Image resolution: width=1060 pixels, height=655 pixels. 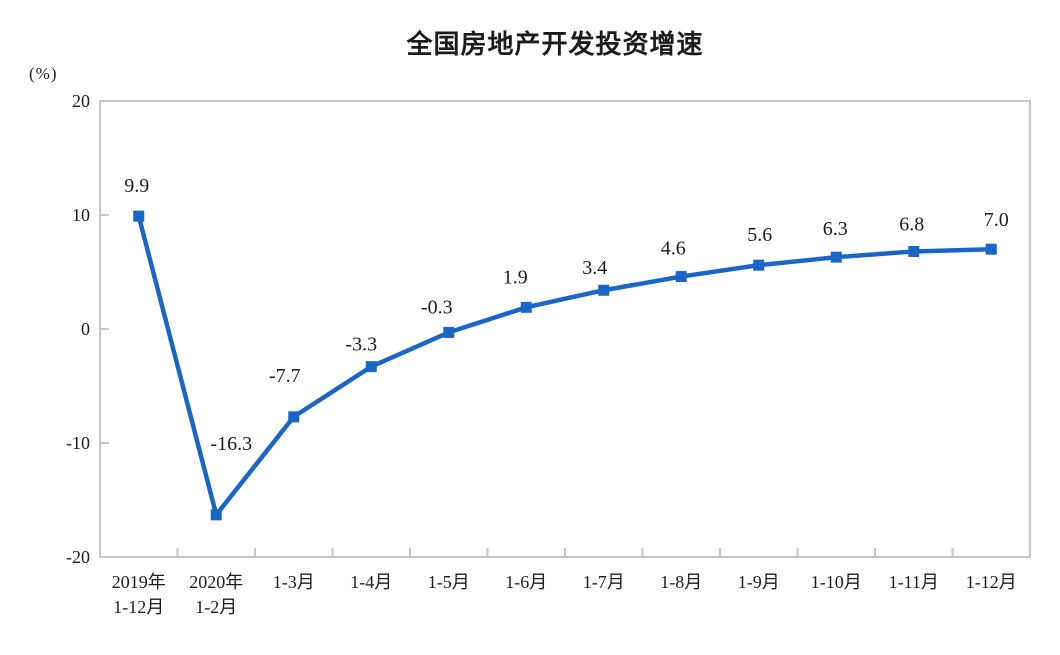 What do you see at coordinates (555, 44) in the screenshot?
I see `chart-title: 全国房地产开发投资增速` at bounding box center [555, 44].